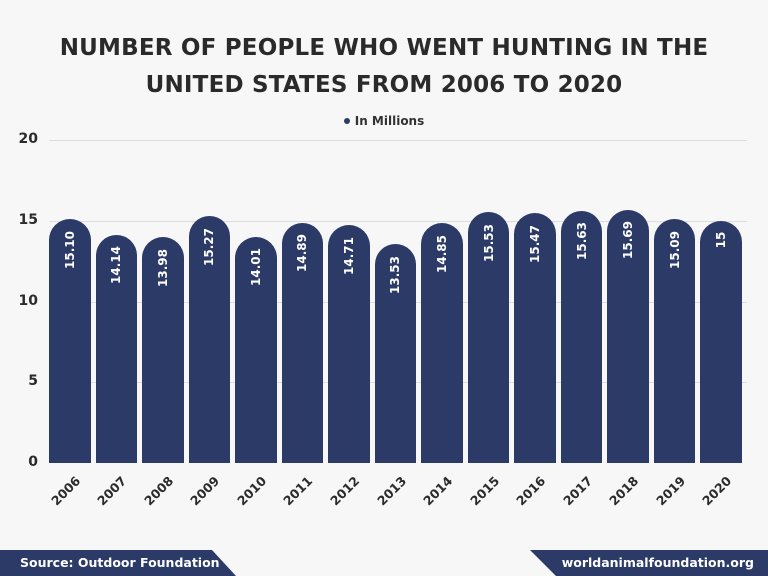 The image size is (768, 576). Describe the element at coordinates (577, 491) in the screenshot. I see `x-axis-tick-label: 2017` at that location.